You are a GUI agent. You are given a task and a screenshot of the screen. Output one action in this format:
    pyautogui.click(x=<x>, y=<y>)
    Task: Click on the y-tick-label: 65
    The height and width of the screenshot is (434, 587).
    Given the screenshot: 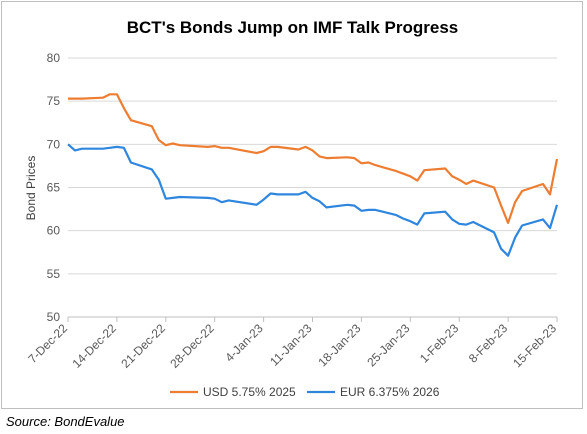 What is the action you would take?
    pyautogui.click(x=54, y=188)
    